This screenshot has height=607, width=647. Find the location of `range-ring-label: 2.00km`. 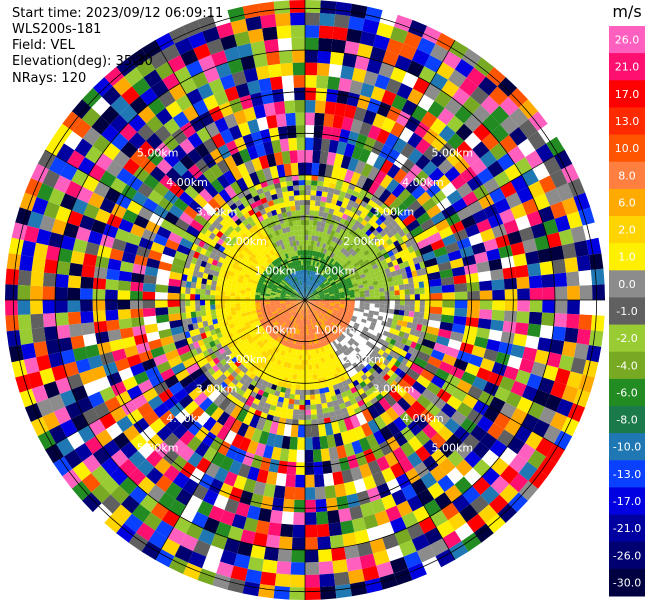

range-ring-label: 2.00km is located at coordinates (364, 359).